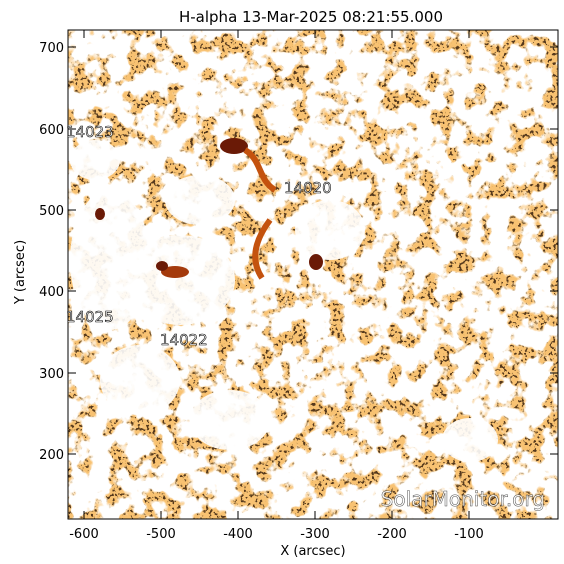 The height and width of the screenshot is (564, 564). Describe the element at coordinates (51, 130) in the screenshot. I see `y-tick-label: 600` at that location.